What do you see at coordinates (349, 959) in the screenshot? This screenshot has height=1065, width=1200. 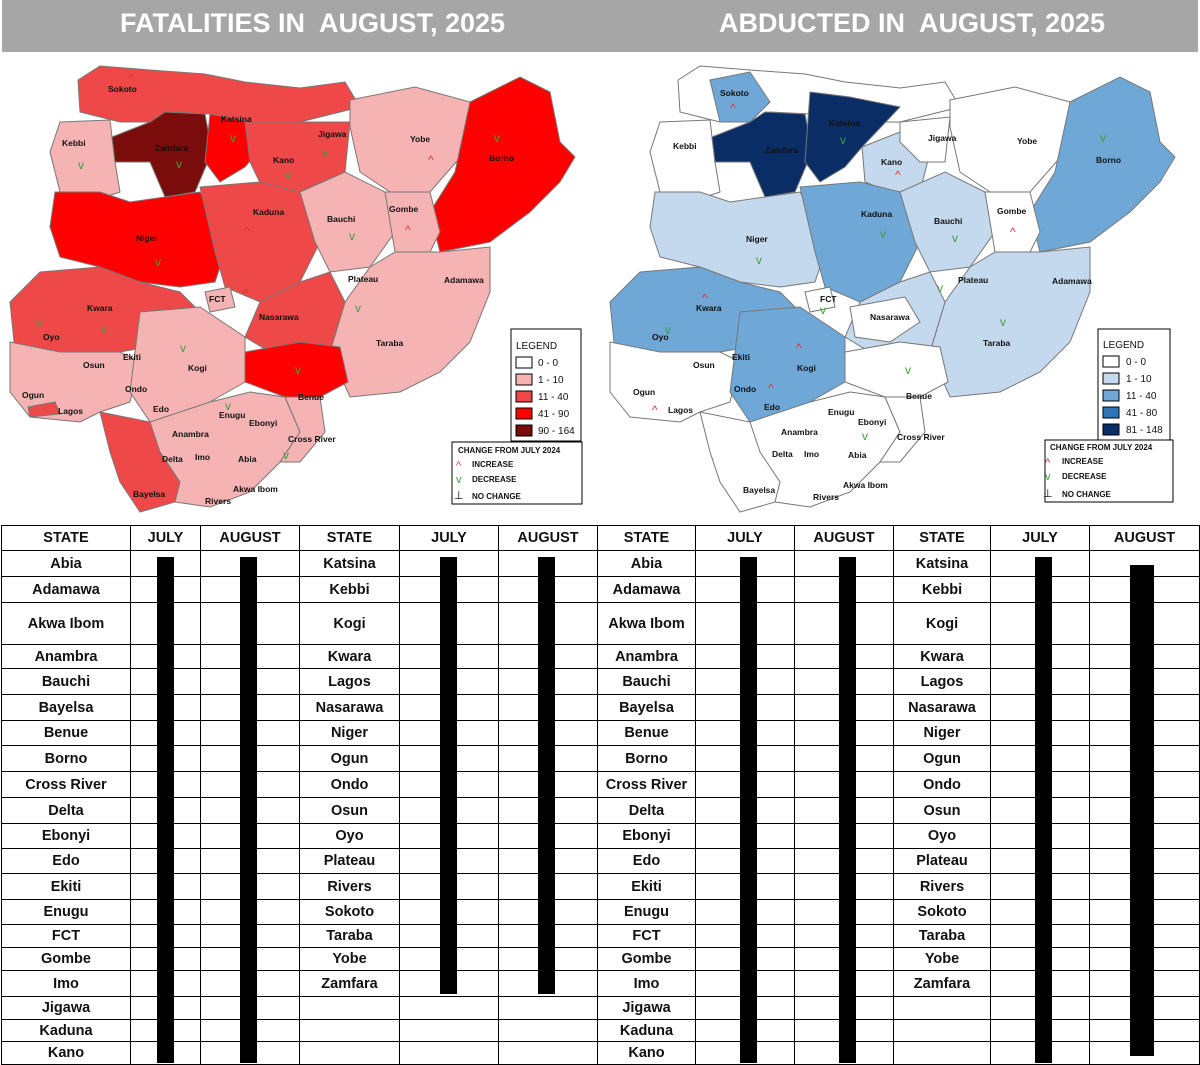 I see `state-cell: Yobe` at bounding box center [349, 959].